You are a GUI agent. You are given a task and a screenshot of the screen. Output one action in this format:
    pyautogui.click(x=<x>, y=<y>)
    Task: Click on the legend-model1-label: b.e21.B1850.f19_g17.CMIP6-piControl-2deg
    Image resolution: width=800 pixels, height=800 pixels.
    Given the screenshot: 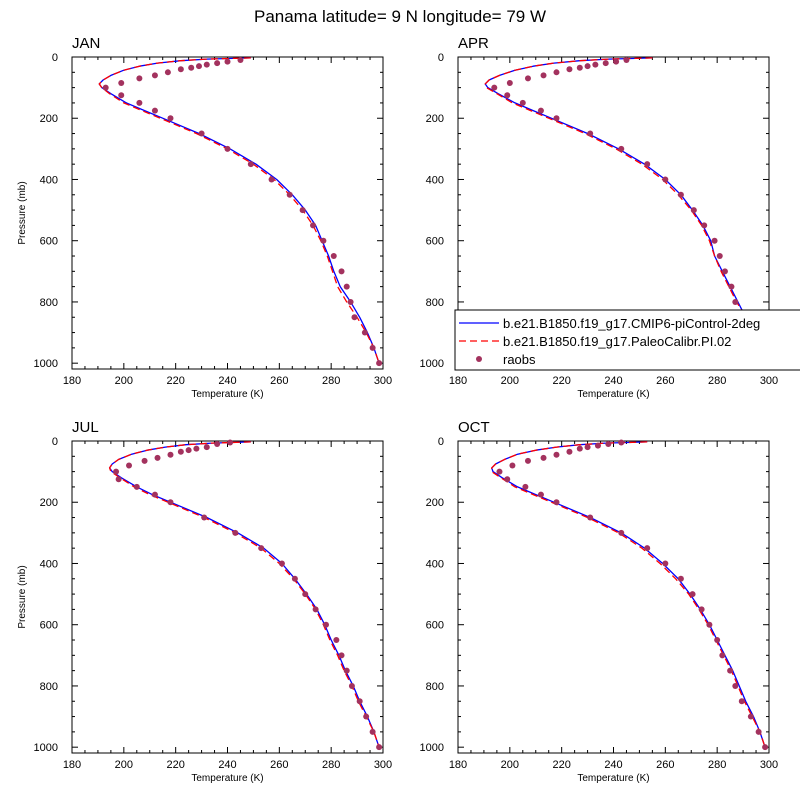 What is the action you would take?
    pyautogui.click(x=631, y=323)
    